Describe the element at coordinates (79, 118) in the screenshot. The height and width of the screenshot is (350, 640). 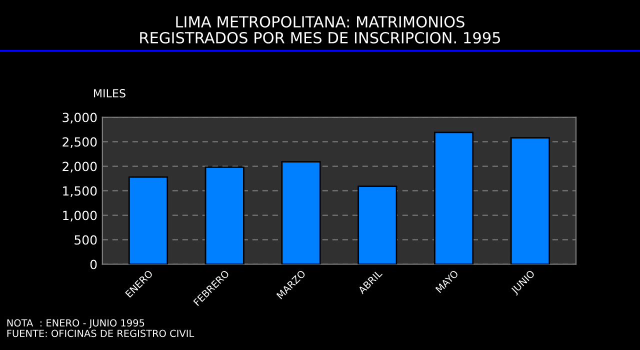
I see `y-tick-label: 3,000` at that location.